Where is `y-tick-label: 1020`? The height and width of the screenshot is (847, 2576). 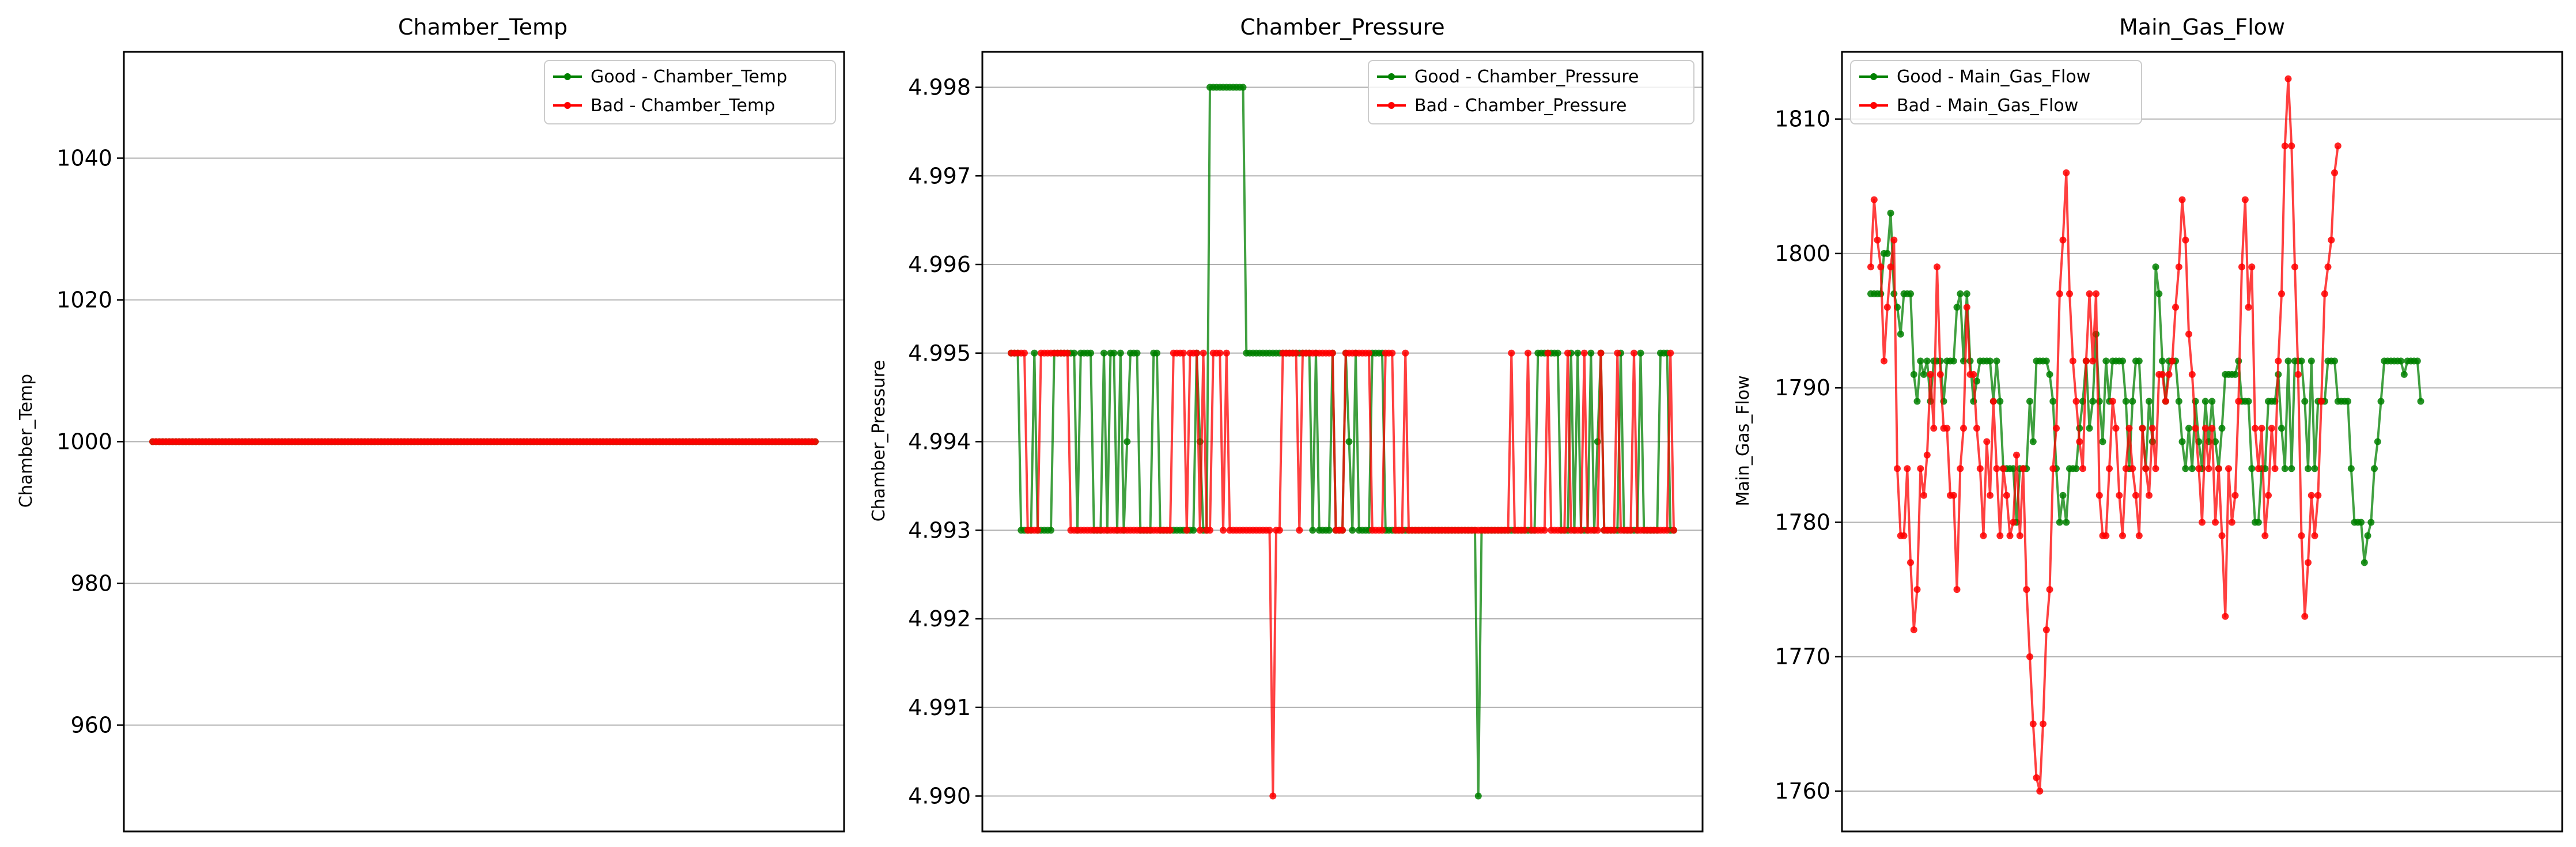 y-tick-label: 1020 is located at coordinates (84, 300).